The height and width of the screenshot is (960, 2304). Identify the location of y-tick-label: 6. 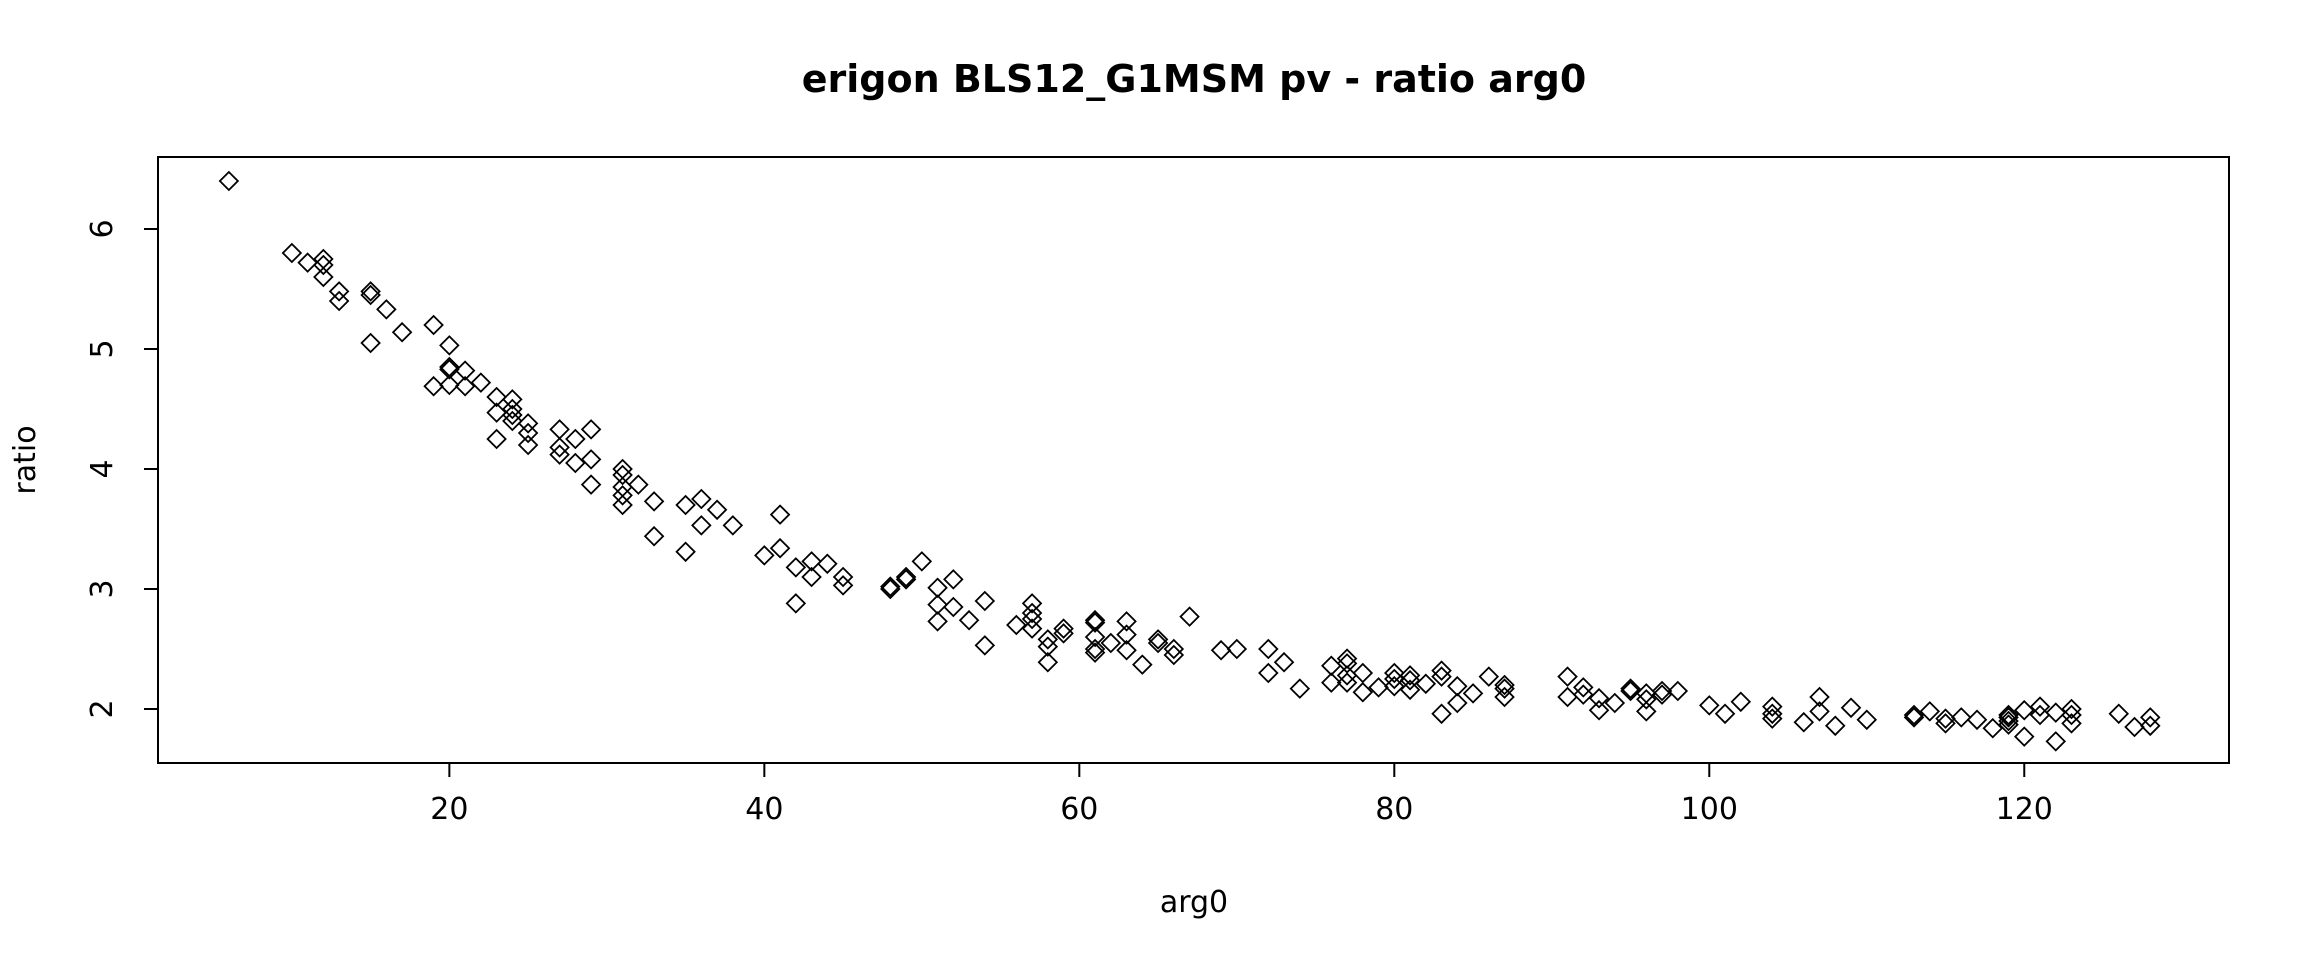
(102, 228).